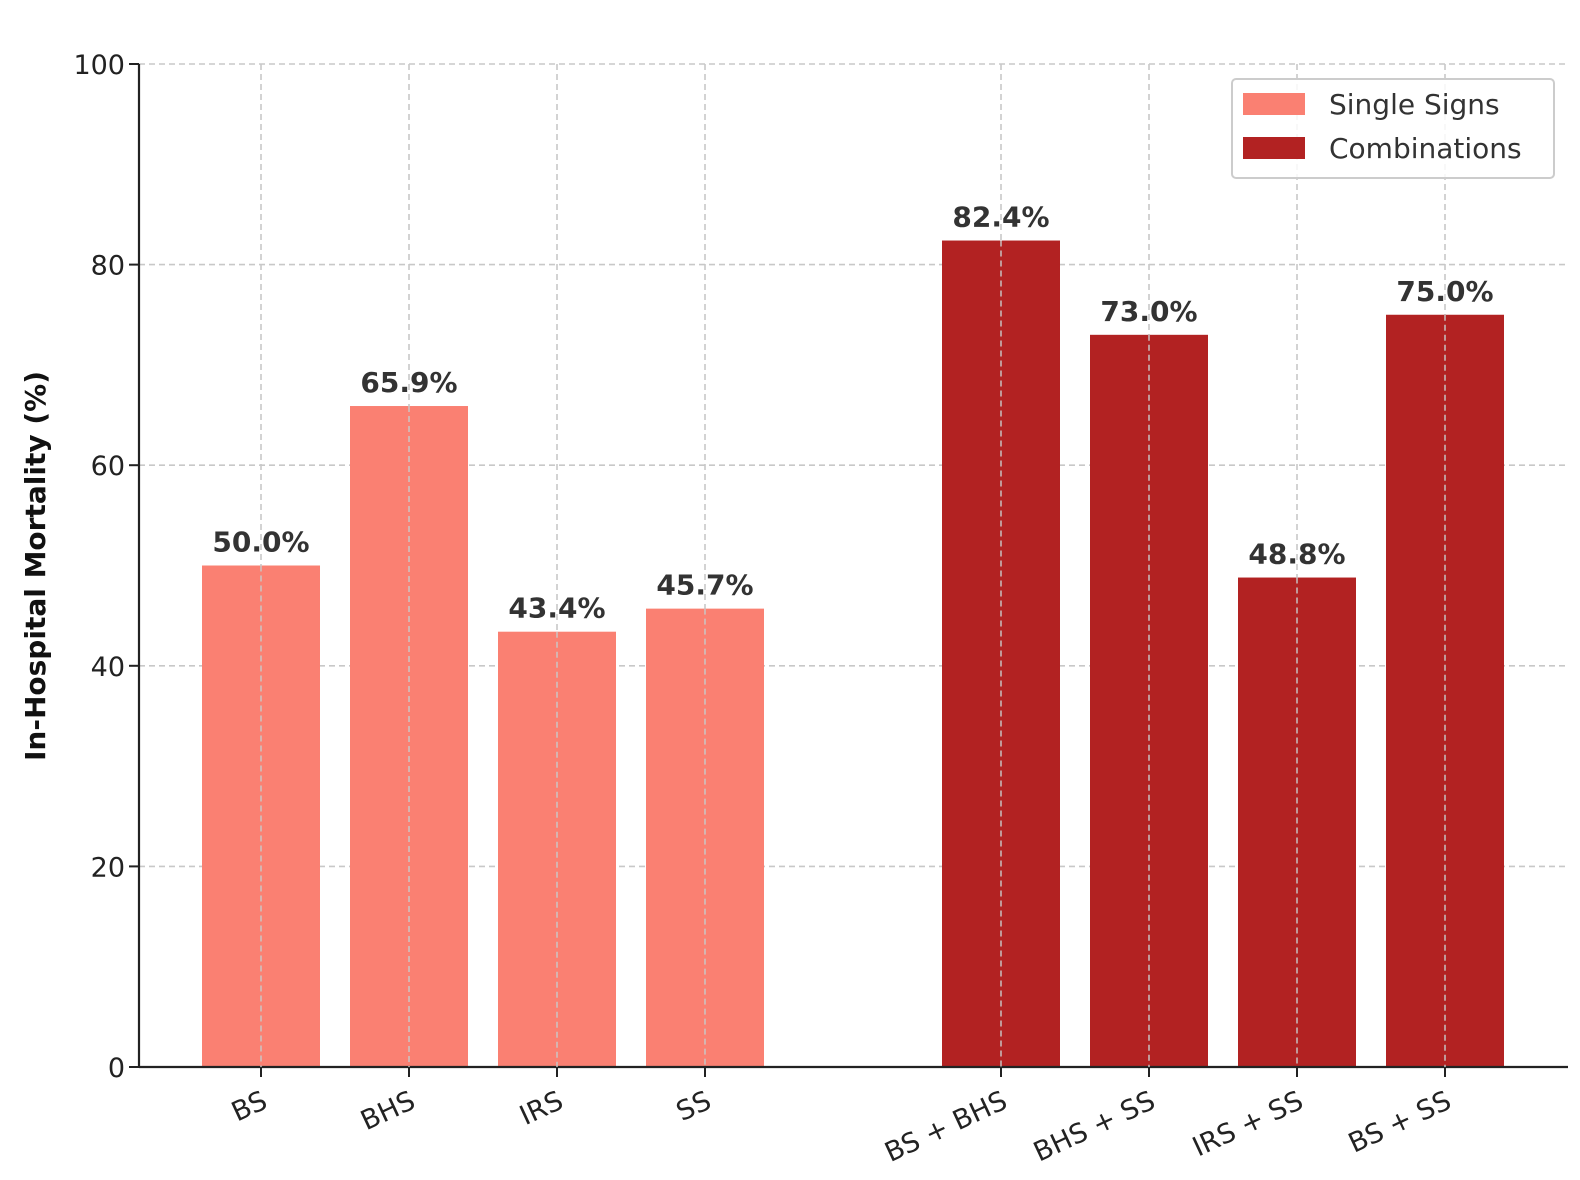  I want to click on y-tick-label: 0, so click(116, 1068).